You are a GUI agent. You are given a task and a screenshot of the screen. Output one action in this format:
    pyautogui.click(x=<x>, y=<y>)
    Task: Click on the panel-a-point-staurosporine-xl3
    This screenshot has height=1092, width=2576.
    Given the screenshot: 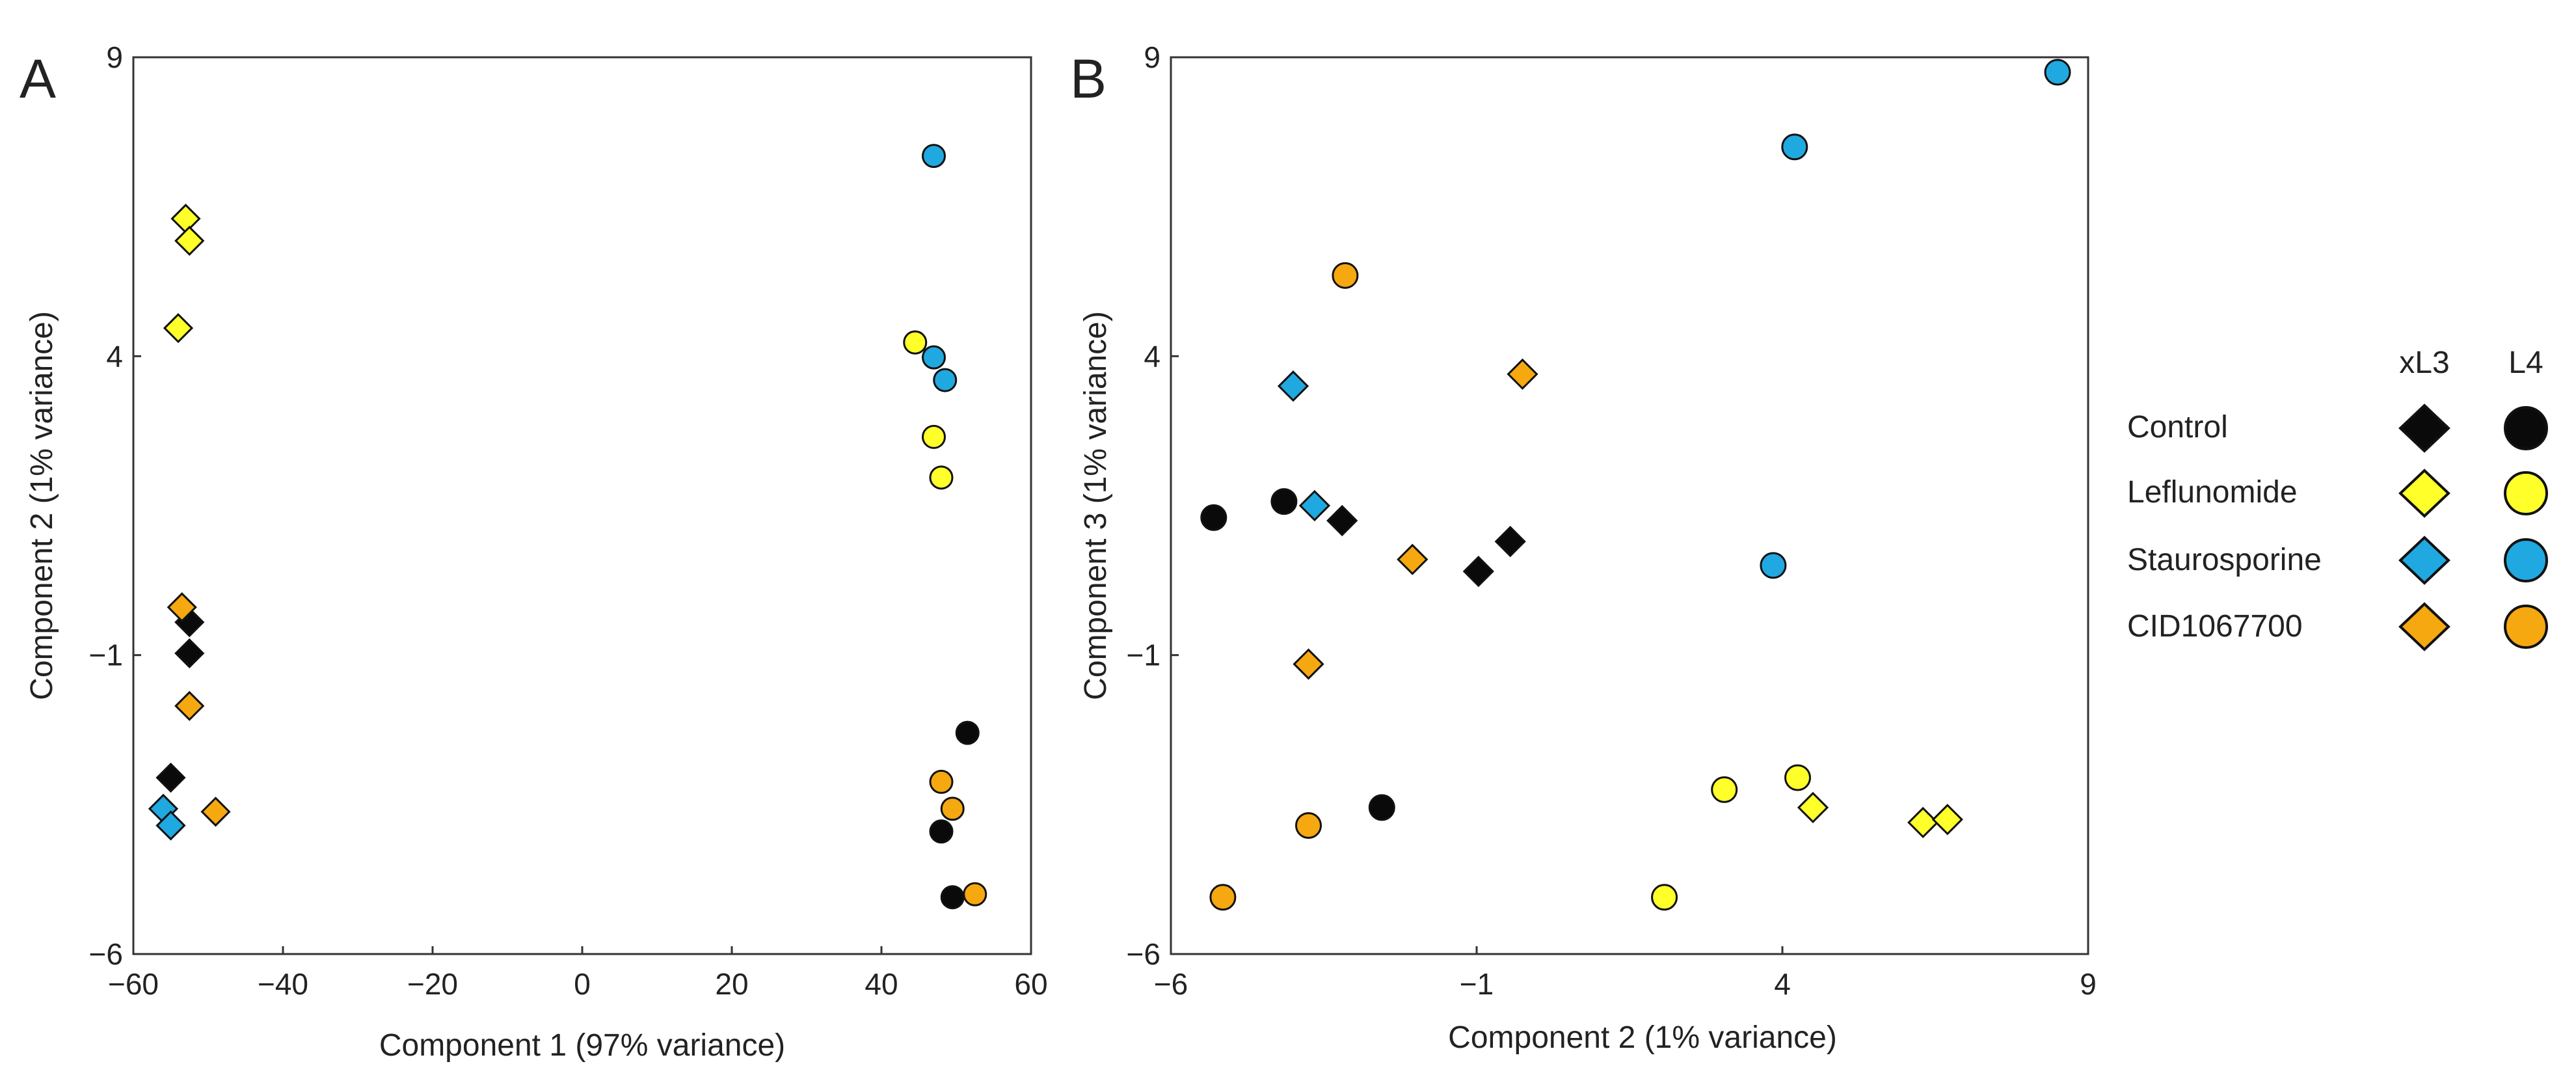 What is the action you would take?
    pyautogui.click(x=170, y=826)
    